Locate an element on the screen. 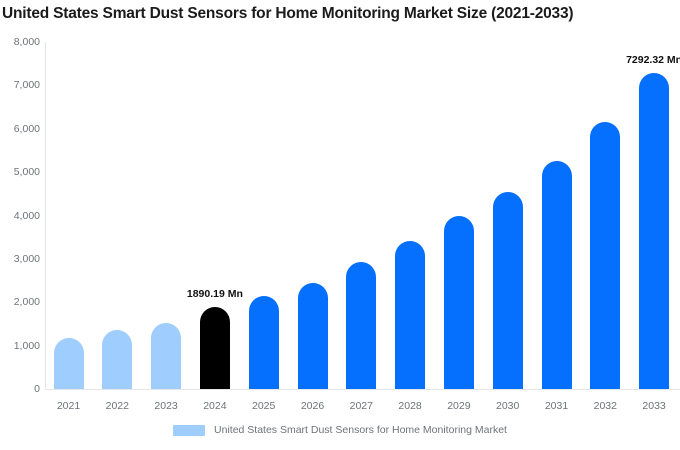 Image resolution: width=680 pixels, height=450 pixels. x-axis-tick-label: 2031 is located at coordinates (556, 406).